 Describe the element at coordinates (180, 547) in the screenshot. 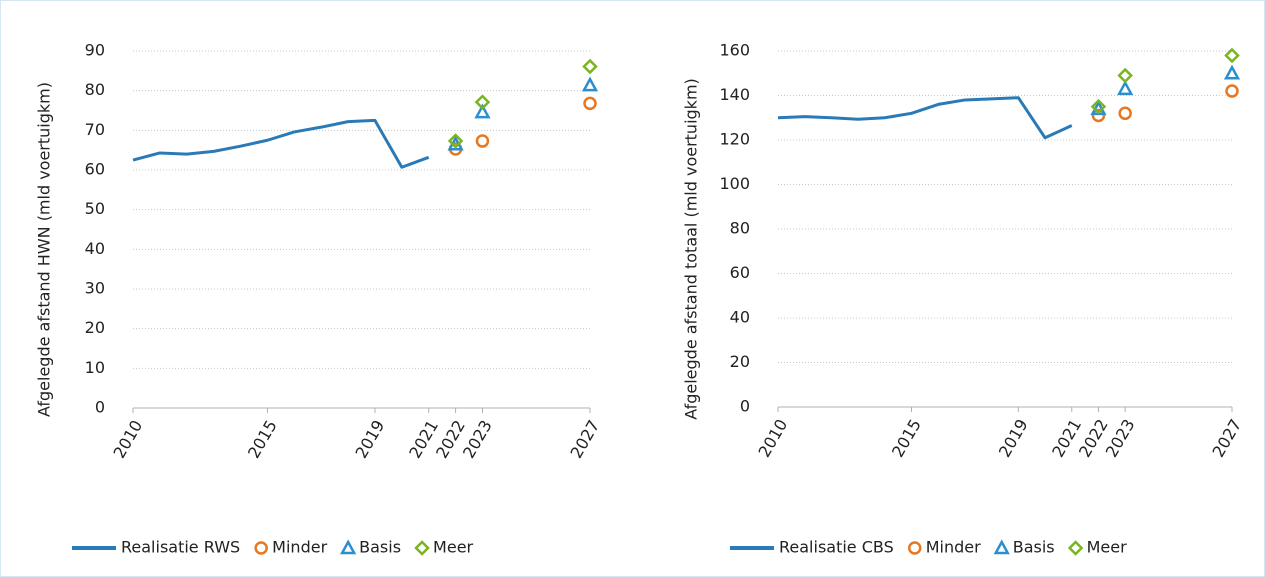

I see `legend-label: Realisatie RWS` at that location.